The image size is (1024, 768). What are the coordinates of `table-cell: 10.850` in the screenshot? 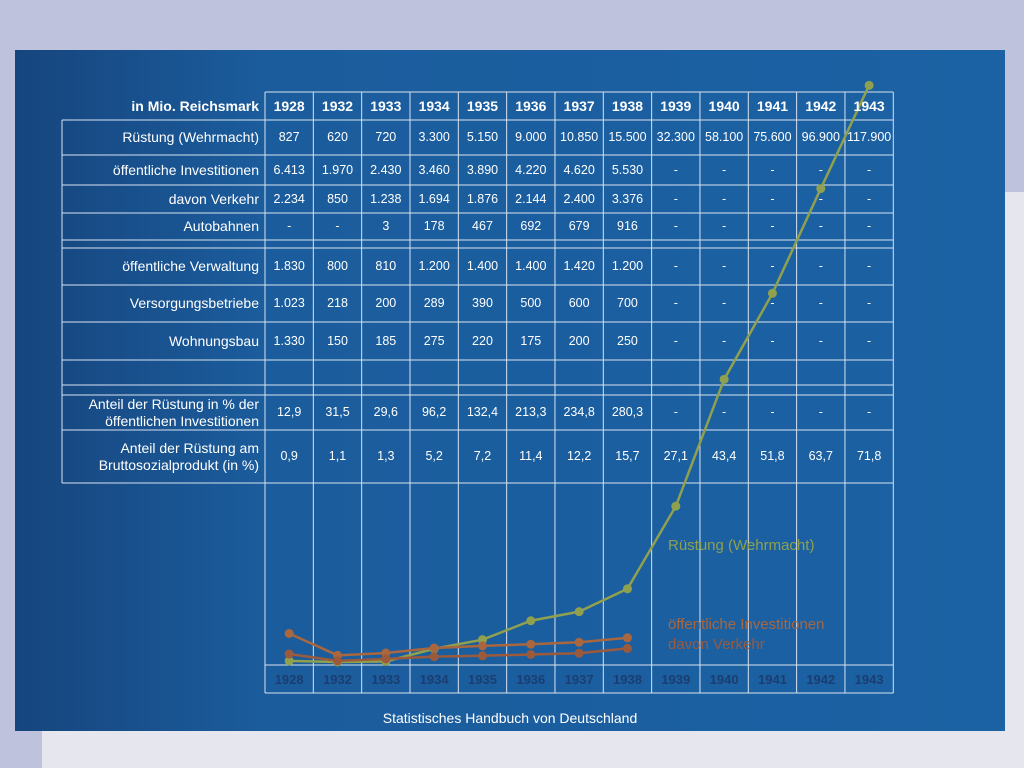 It's located at (579, 137).